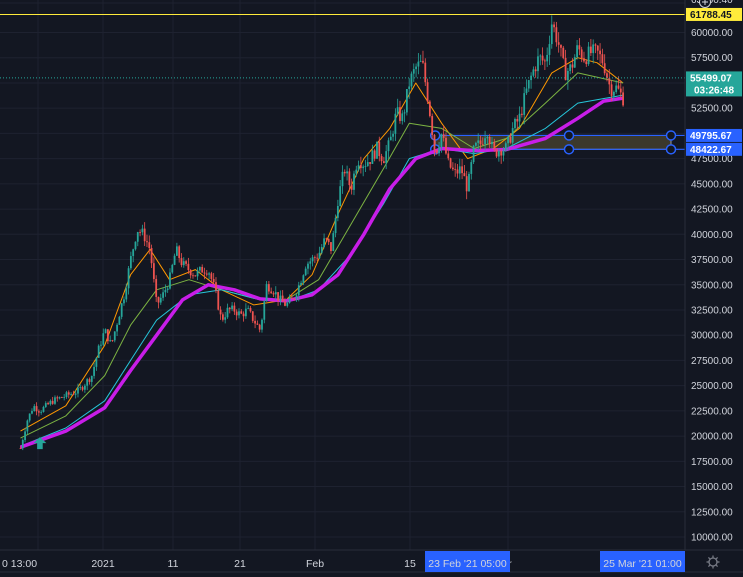 This screenshot has height=577, width=743. I want to click on plus-circle-icon, so click(705, 4).